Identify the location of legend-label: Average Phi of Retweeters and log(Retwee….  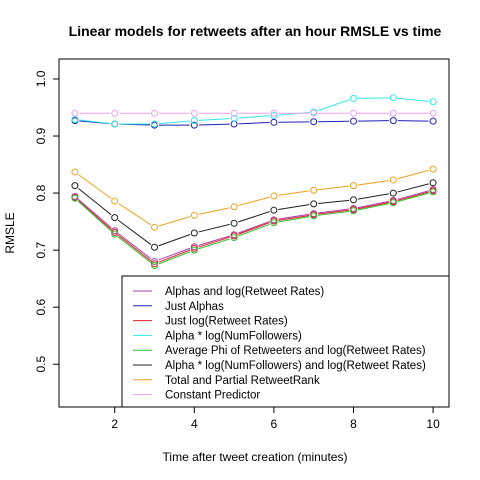
(295, 351).